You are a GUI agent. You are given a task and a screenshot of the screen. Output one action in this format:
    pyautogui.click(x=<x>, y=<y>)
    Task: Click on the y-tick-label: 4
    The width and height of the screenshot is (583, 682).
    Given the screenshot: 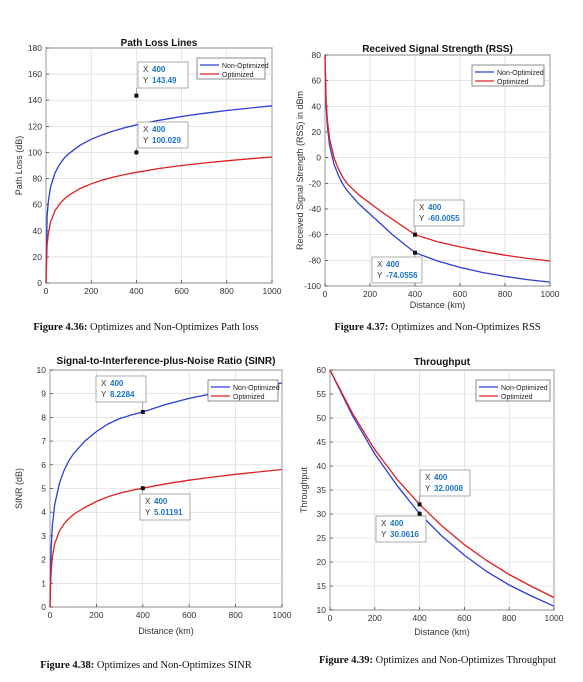 What is the action you would take?
    pyautogui.click(x=43, y=512)
    